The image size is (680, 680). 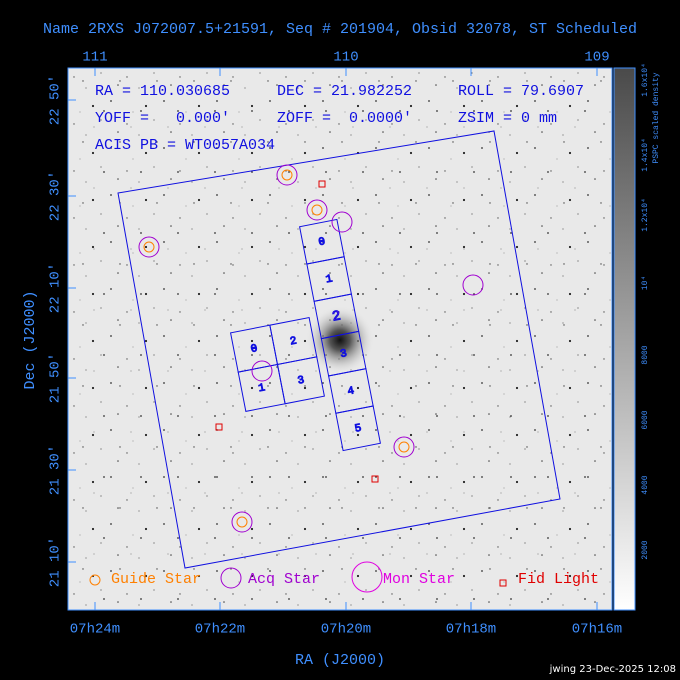 What do you see at coordinates (95, 630) in the screenshot?
I see `bottom-tick-label: 07h24m` at bounding box center [95, 630].